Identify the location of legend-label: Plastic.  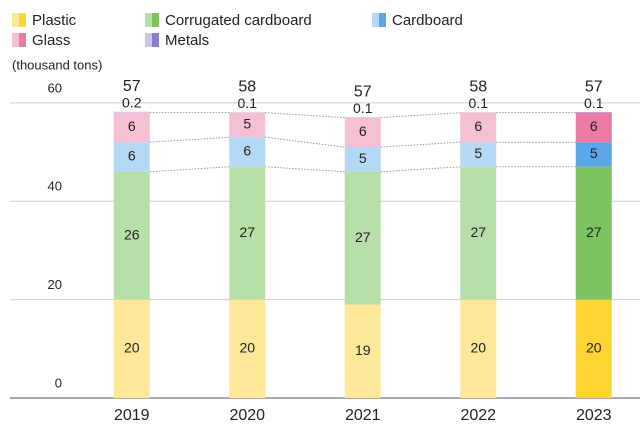
(54, 20).